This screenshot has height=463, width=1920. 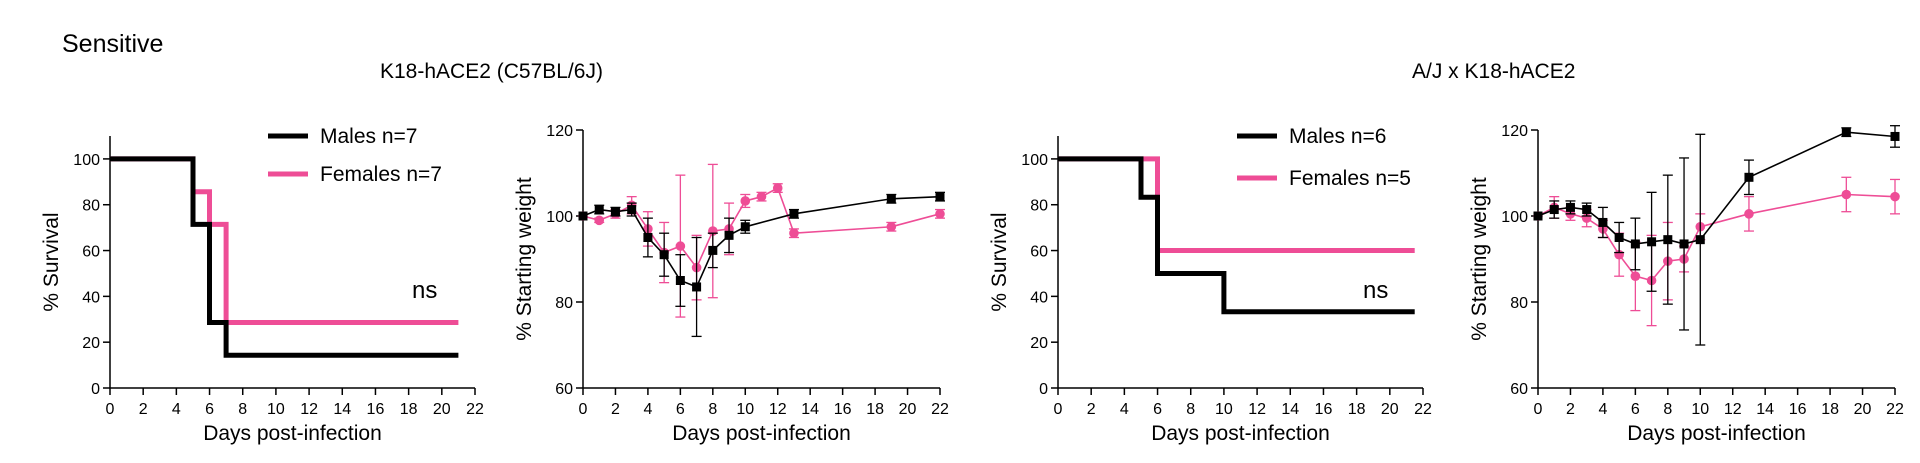 I want to click on group-title-left: K18-hACE2 (C57BL/6J), so click(x=491, y=71).